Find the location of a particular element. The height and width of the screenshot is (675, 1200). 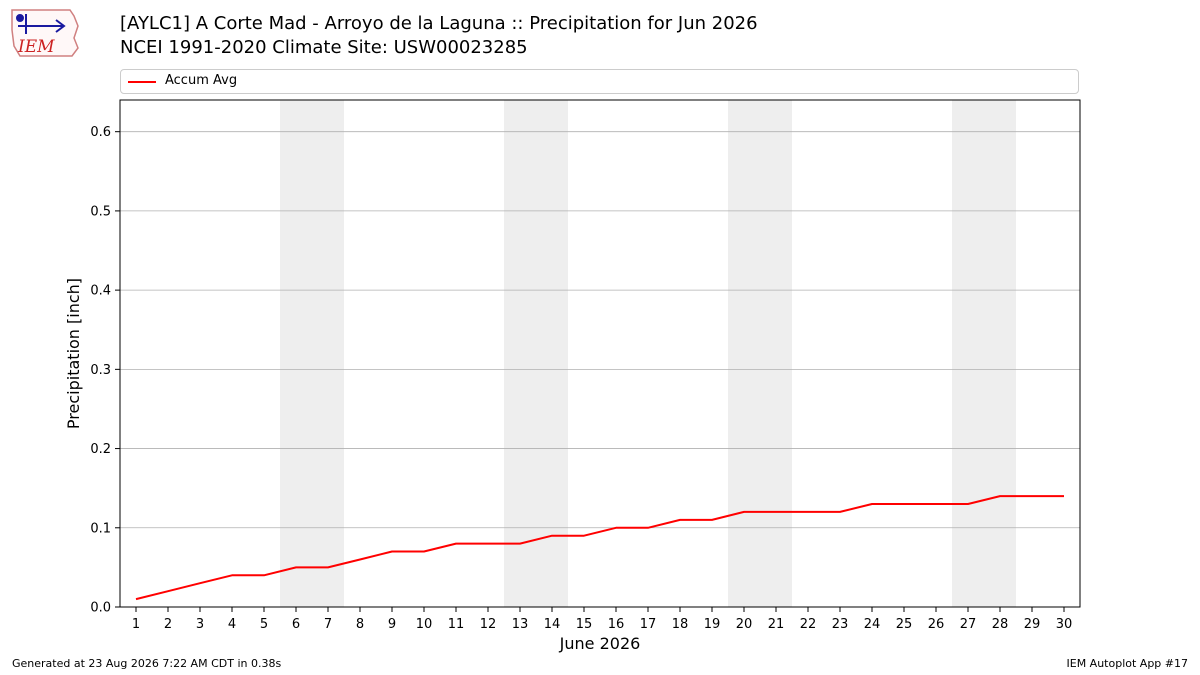

logo-text: IEM is located at coordinates (36, 47).